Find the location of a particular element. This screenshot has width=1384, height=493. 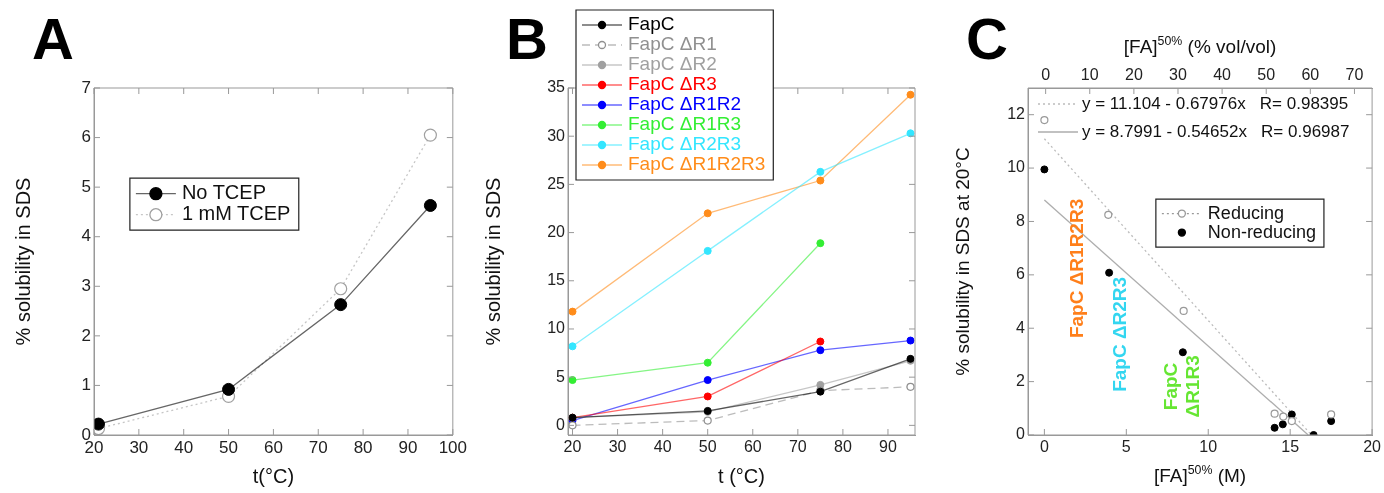

x-axis-title: t (°C) is located at coordinates (741, 475).